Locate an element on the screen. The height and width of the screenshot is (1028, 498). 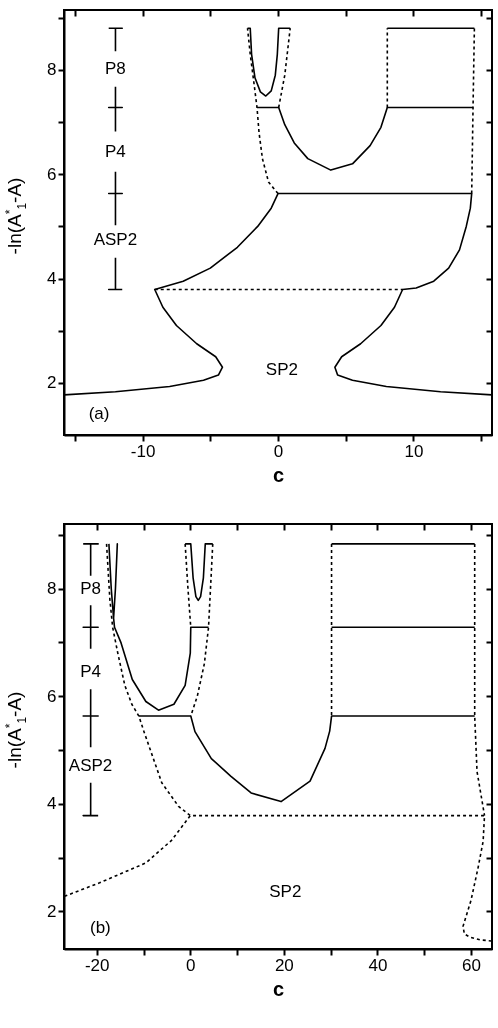
x-tick-label: -10 is located at coordinates (143, 451).